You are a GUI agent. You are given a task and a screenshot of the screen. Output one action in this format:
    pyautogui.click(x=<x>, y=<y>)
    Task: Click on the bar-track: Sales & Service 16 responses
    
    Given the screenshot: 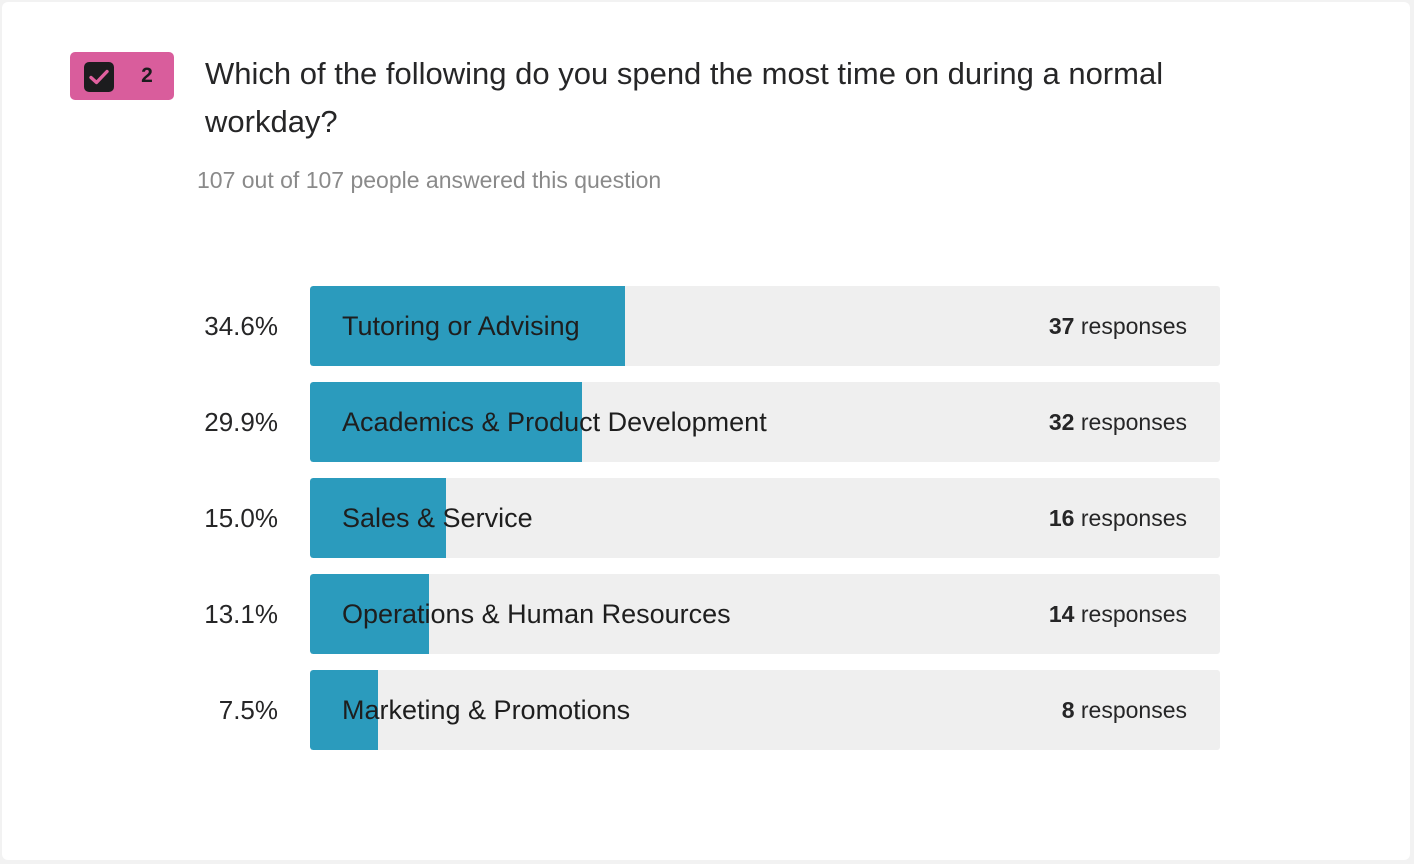 What is the action you would take?
    pyautogui.click(x=765, y=518)
    